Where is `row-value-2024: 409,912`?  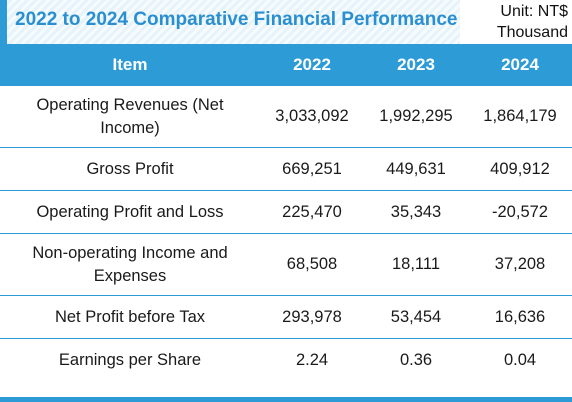 row-value-2024: 409,912 is located at coordinates (520, 169).